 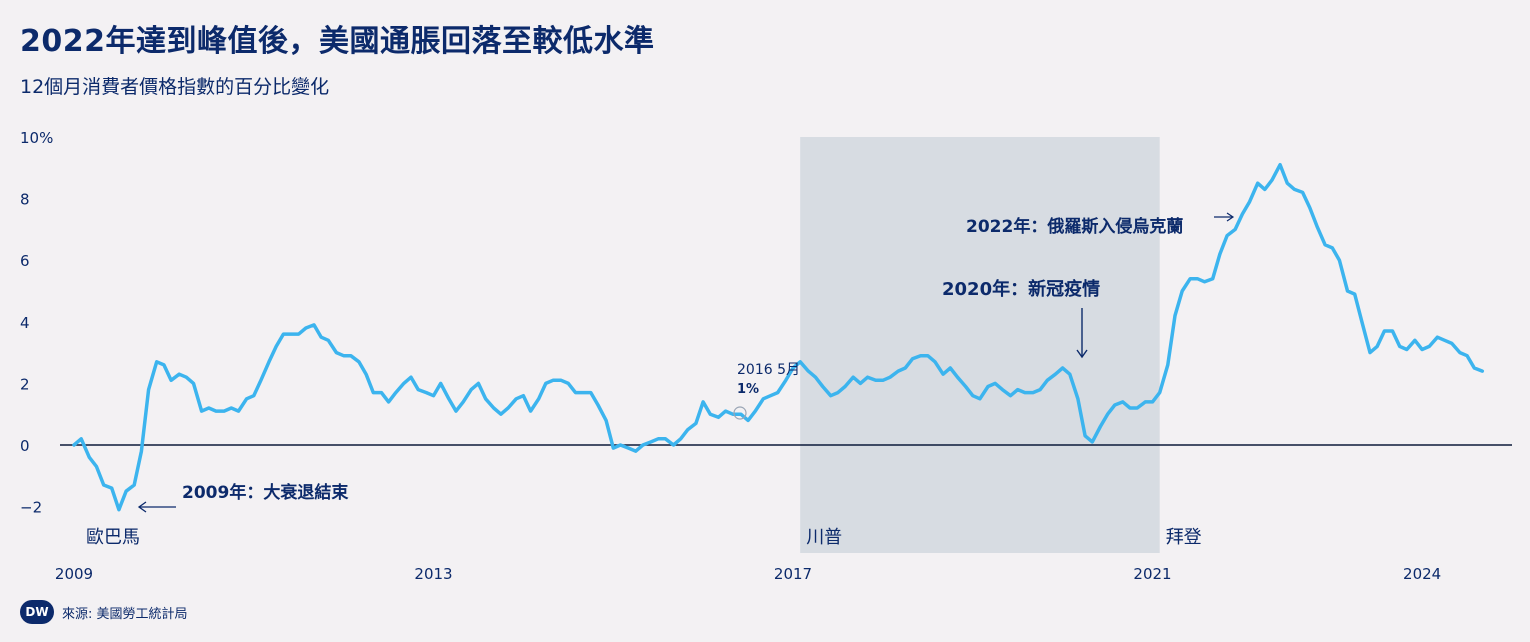 I want to click on president-label: 拜登, so click(x=1184, y=537).